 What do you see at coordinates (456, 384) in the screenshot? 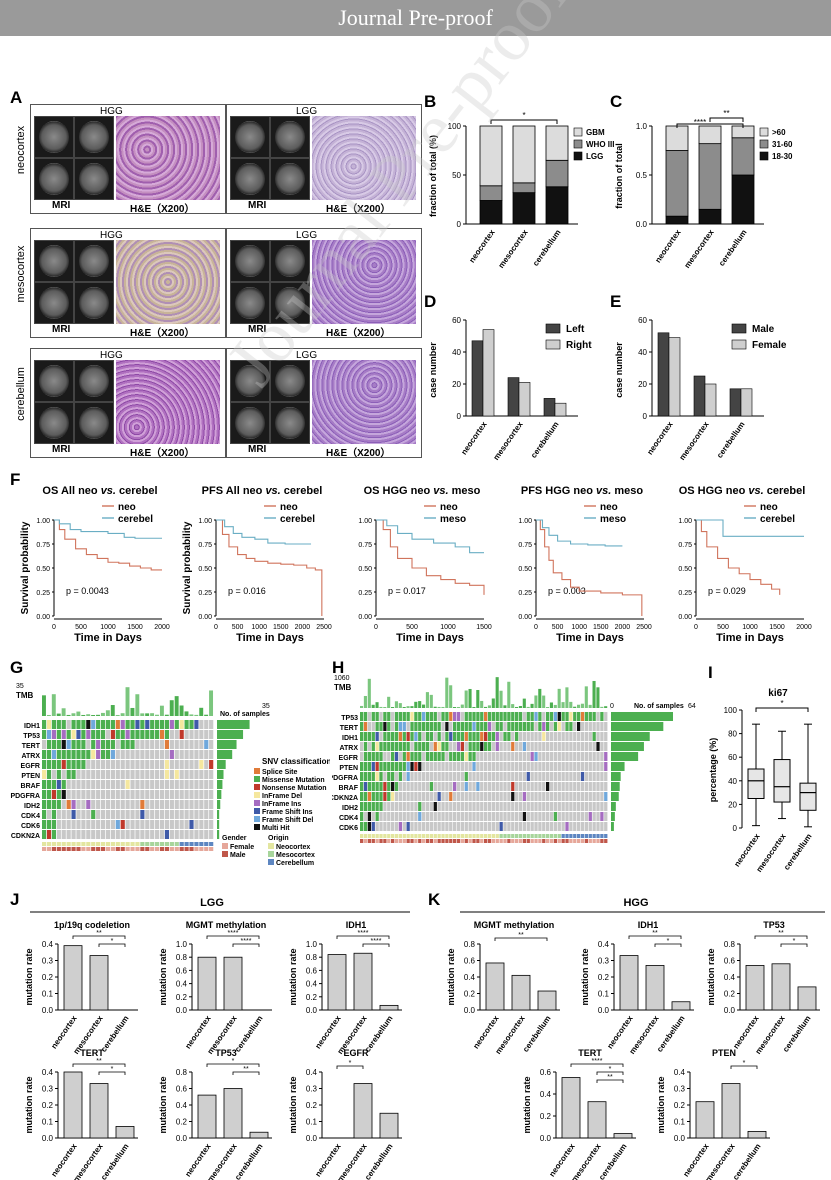
I see `panel-d-y-tick-label: 20` at bounding box center [456, 384].